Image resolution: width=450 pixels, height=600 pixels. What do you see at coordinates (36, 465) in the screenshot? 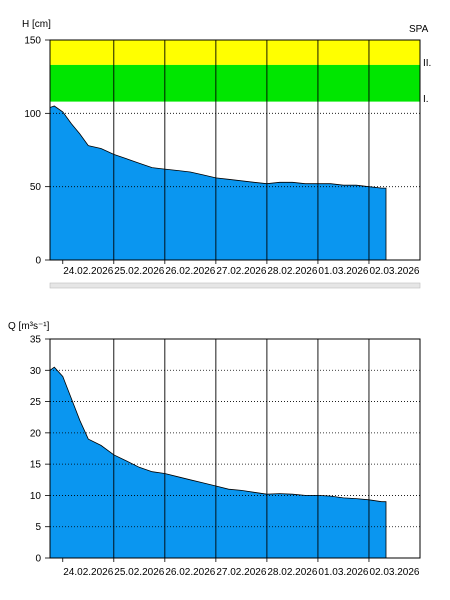
I see `y-tick-label: 15` at bounding box center [36, 465].